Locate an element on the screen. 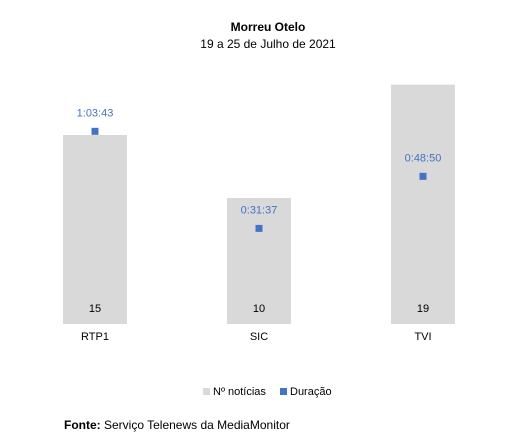  legend-label-duracao: Duração is located at coordinates (311, 392).